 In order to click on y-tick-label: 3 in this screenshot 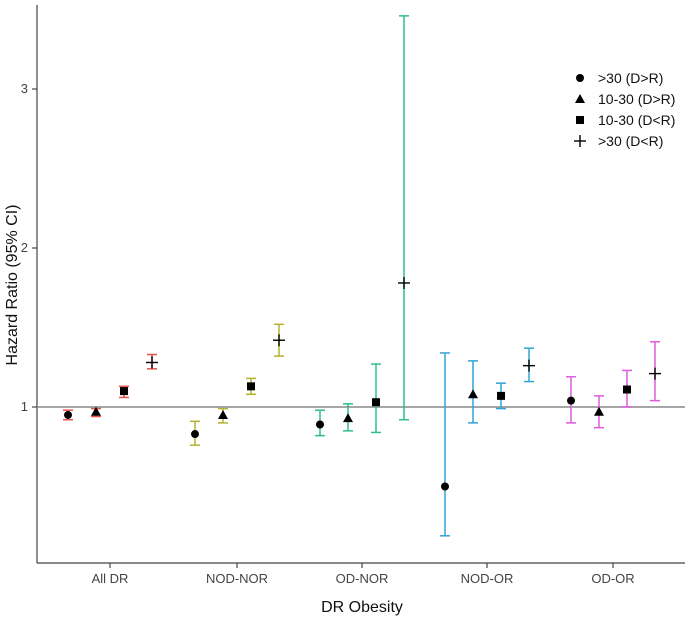, I will do `click(24, 88)`.